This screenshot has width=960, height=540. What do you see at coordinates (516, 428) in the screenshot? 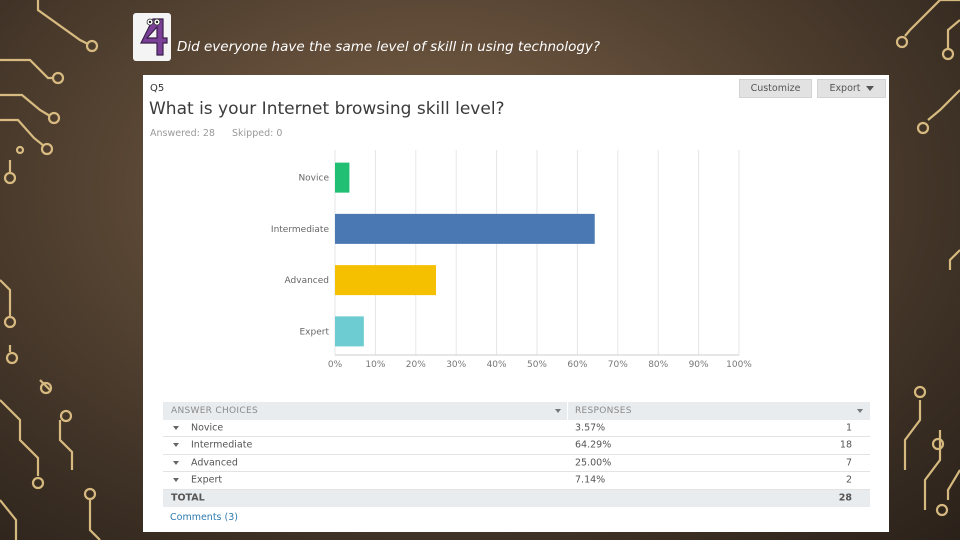
I see `table-row: Novice 3.57% 1` at bounding box center [516, 428].